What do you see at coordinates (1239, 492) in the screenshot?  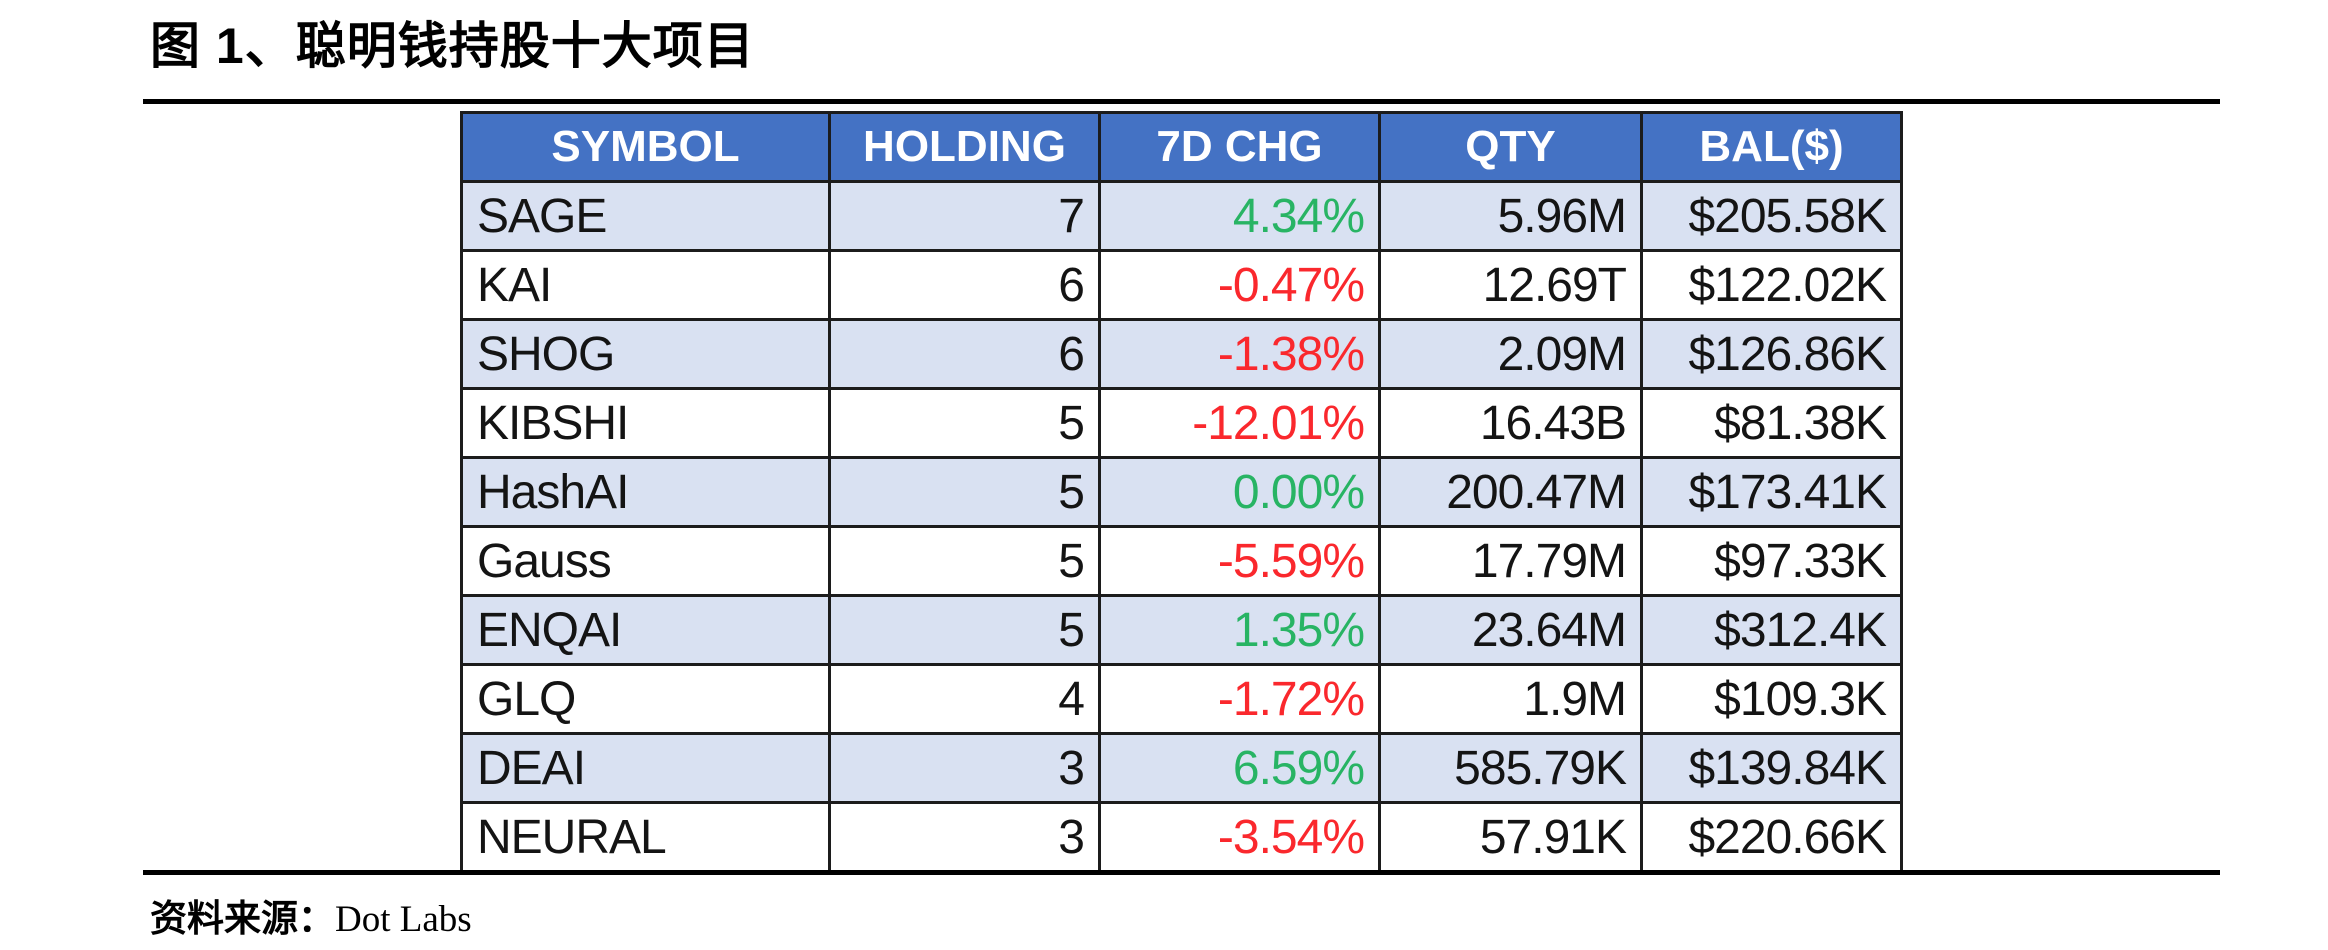 I see `cell-7d-chg: 0.00%` at bounding box center [1239, 492].